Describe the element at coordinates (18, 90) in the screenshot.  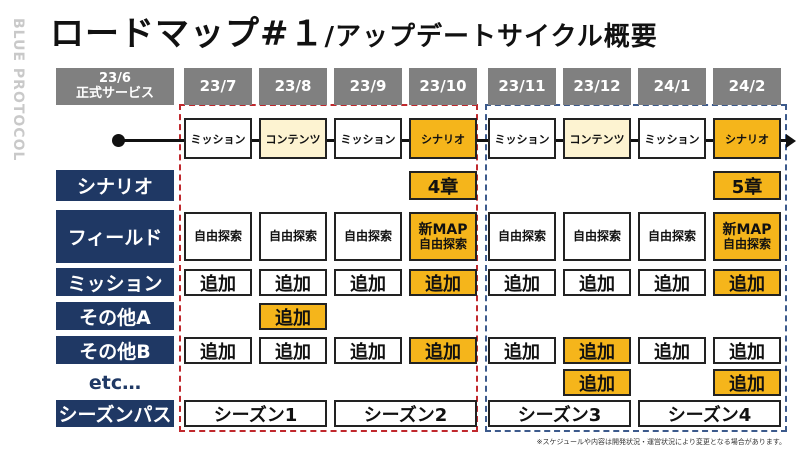
I see `brand-logo-vertical: BLUE PROTOCOL` at that location.